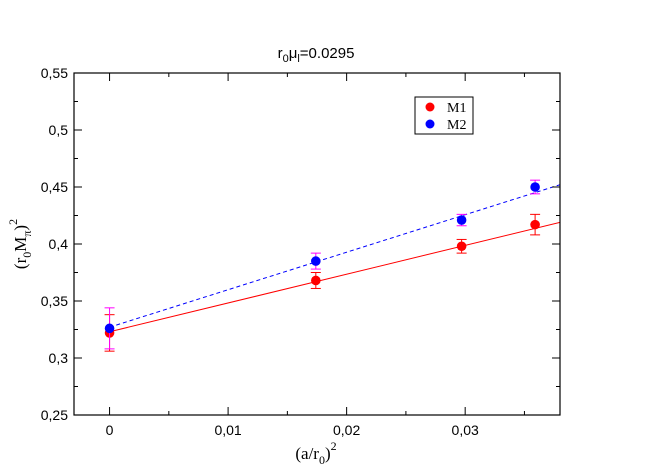 This screenshot has width=671, height=475. What do you see at coordinates (59, 244) in the screenshot?
I see `y-tick-label: 0,4` at bounding box center [59, 244].